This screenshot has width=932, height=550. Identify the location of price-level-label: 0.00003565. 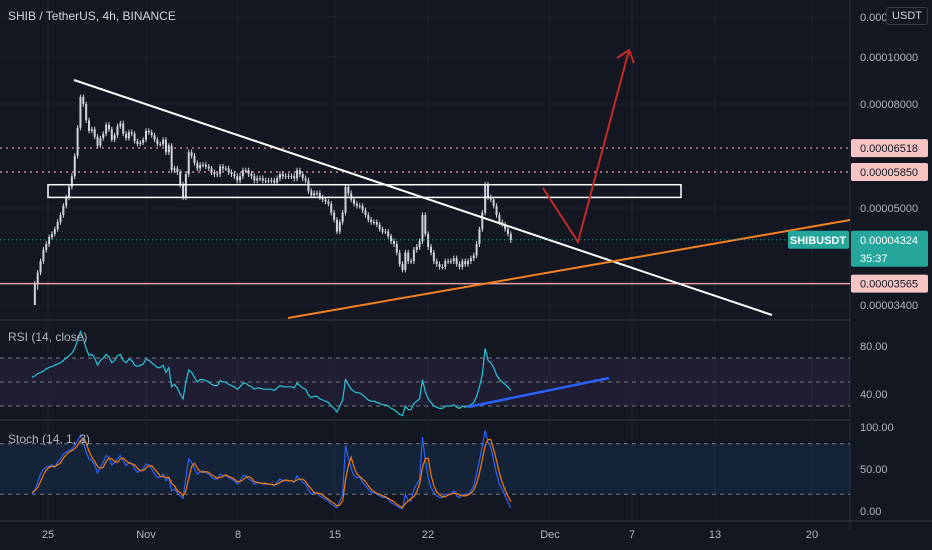
(889, 285).